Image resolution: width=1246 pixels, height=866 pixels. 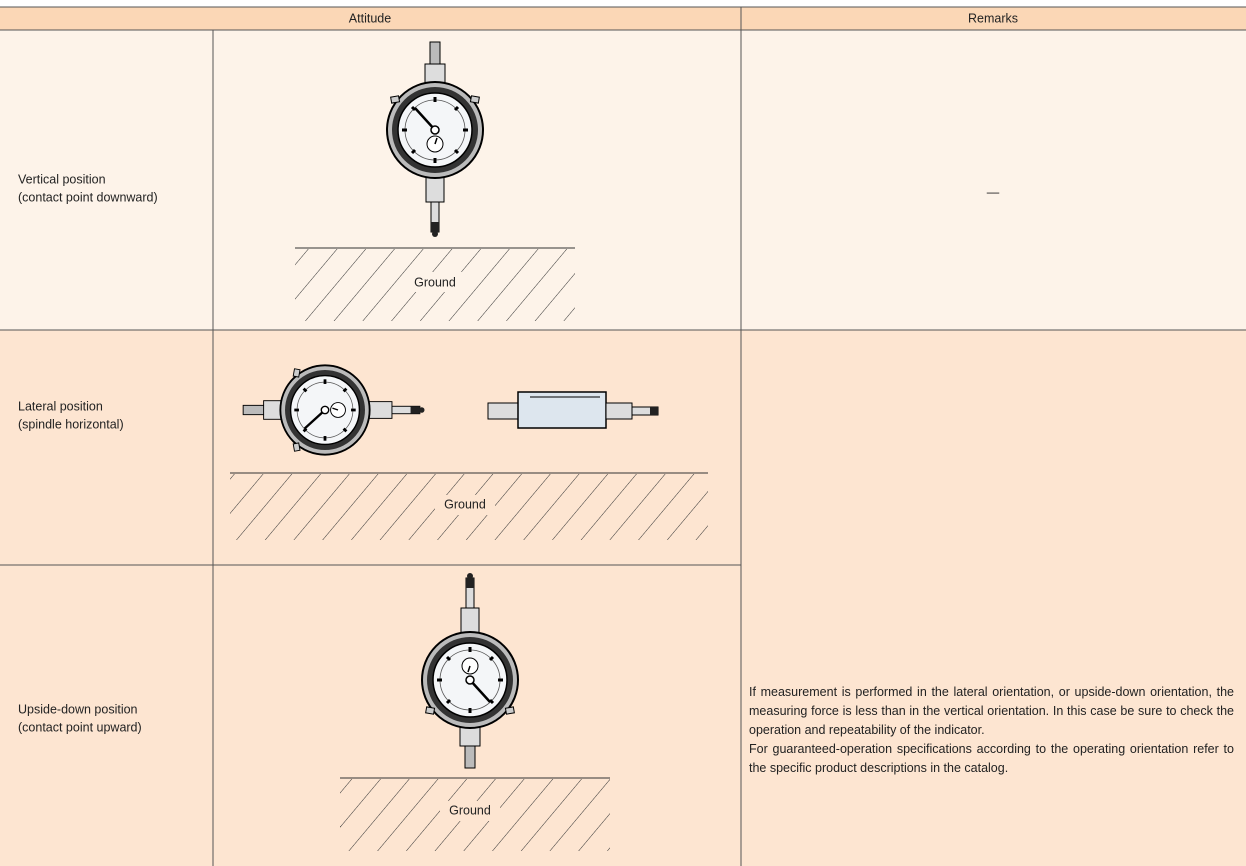 I want to click on attitude-label: Vertical position, so click(x=62, y=179).